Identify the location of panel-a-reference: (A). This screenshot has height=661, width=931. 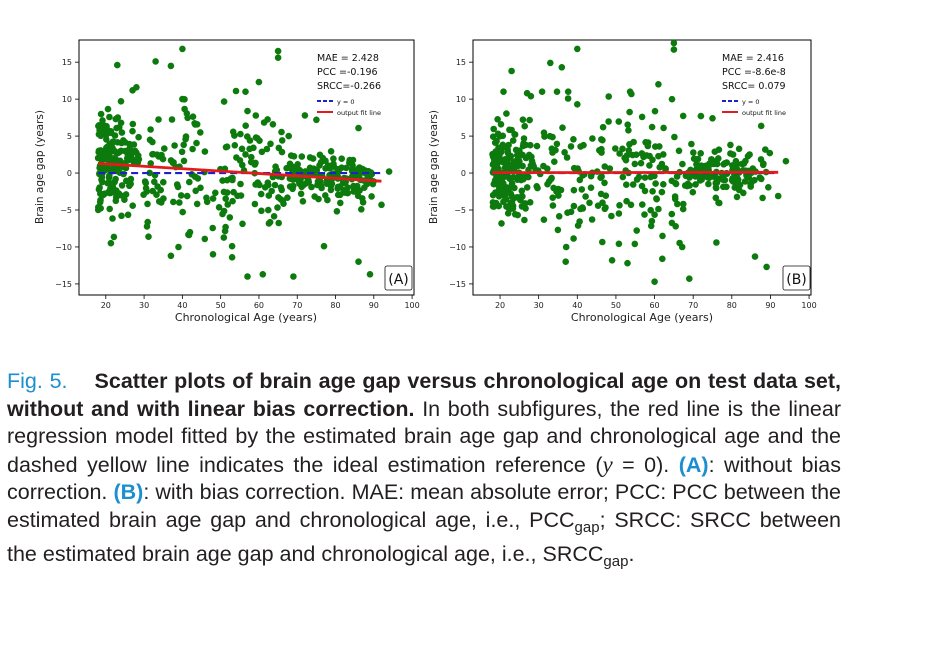
(693, 464).